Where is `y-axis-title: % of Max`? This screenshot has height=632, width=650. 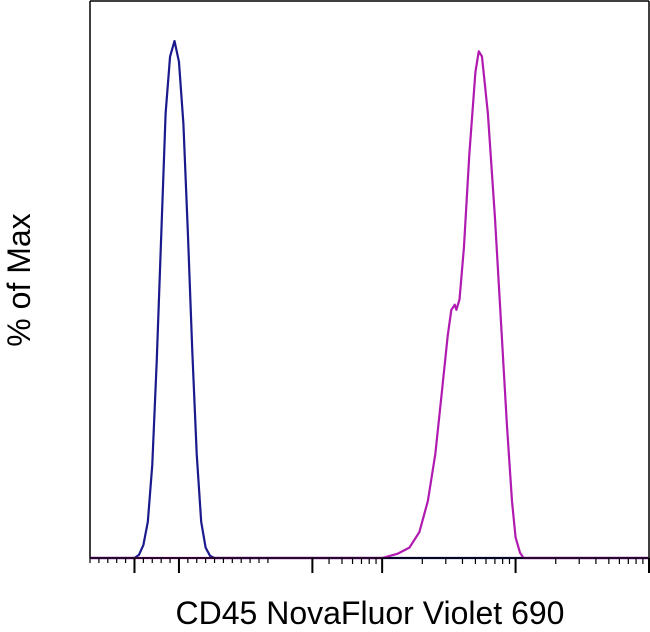
y-axis-title: % of Max is located at coordinates (19, 279).